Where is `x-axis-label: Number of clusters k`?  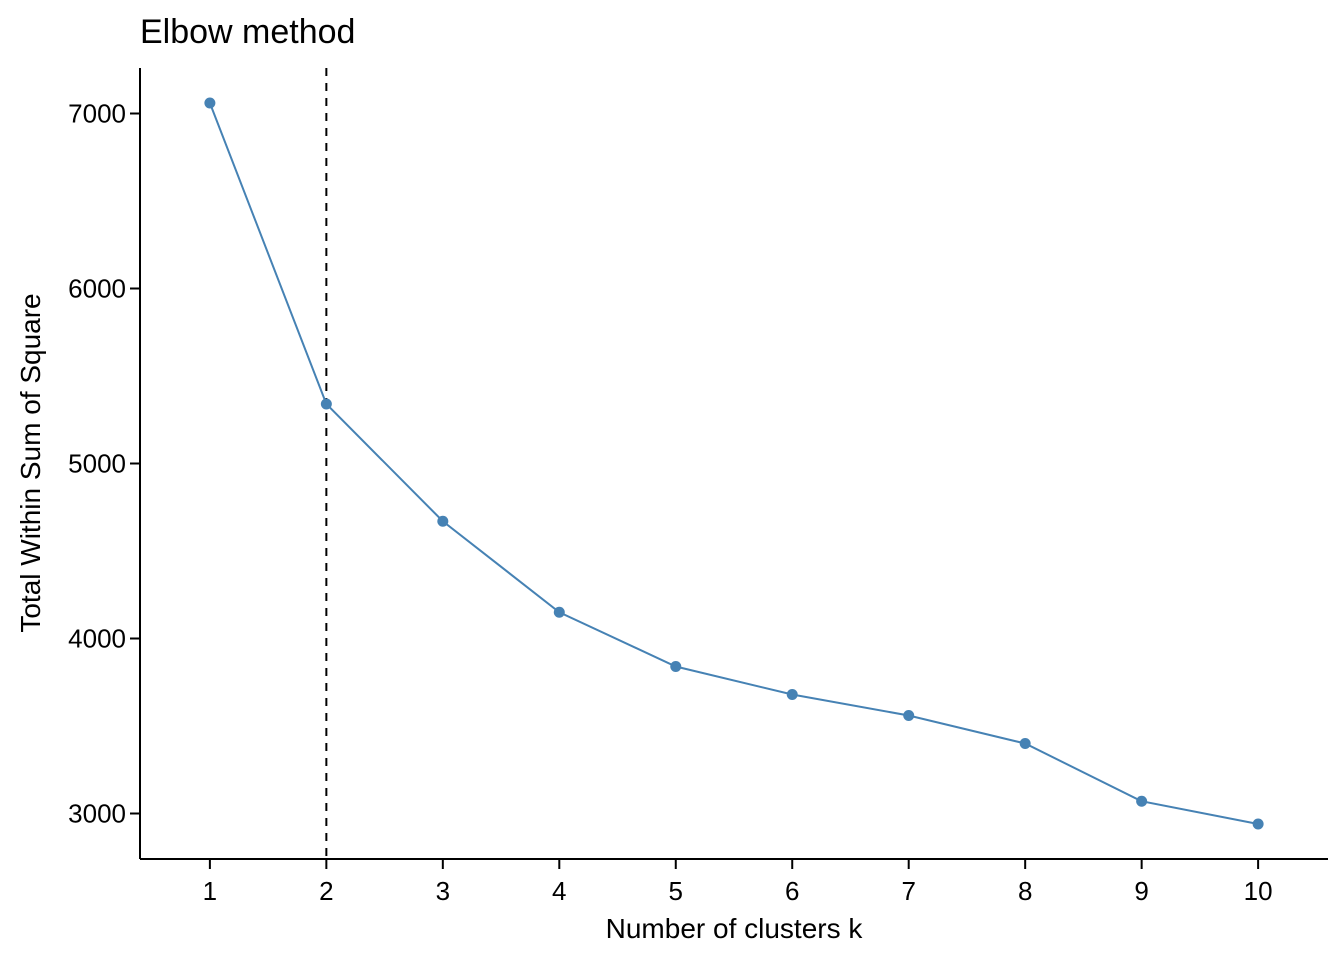
x-axis-label: Number of clusters k is located at coordinates (735, 928).